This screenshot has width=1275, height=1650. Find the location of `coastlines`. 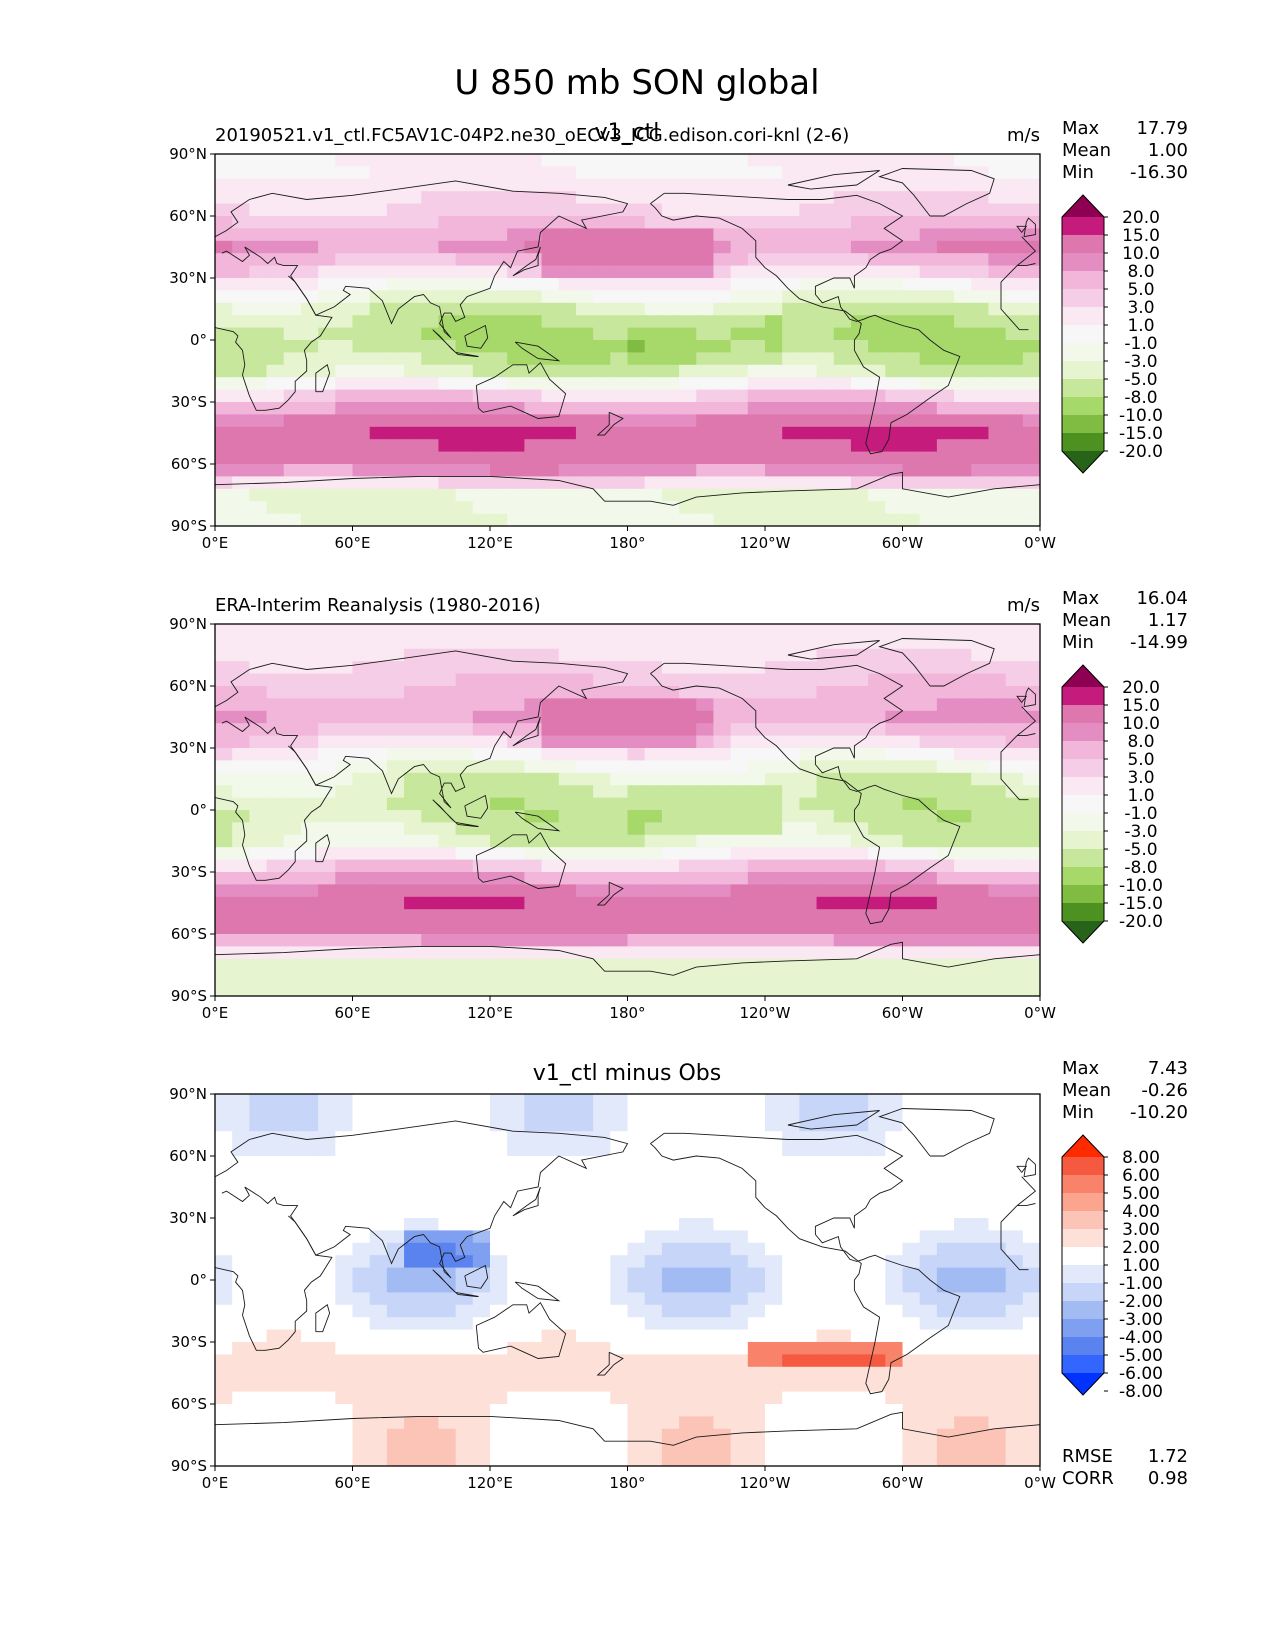

coastlines is located at coordinates (627, 337).